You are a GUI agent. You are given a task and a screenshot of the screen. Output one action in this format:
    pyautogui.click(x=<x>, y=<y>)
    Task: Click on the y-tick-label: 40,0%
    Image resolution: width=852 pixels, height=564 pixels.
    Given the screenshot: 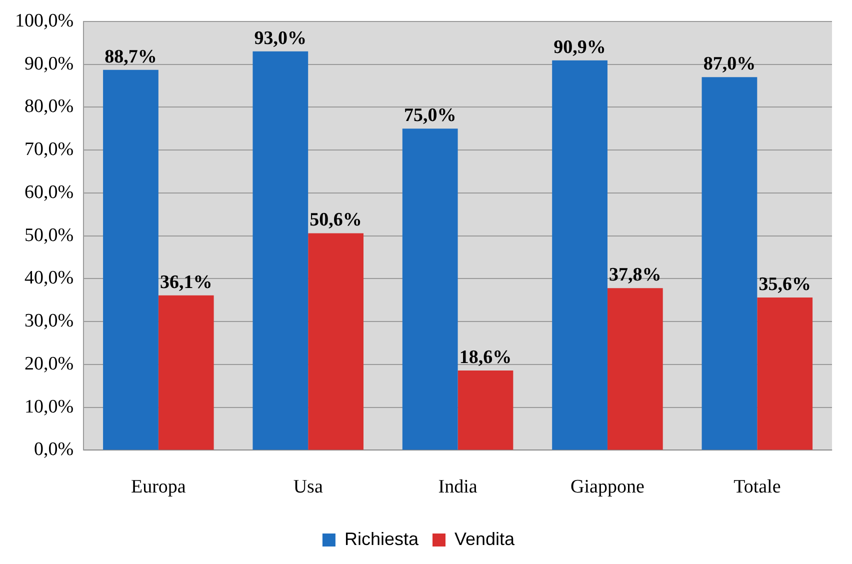 What is the action you would take?
    pyautogui.click(x=49, y=278)
    